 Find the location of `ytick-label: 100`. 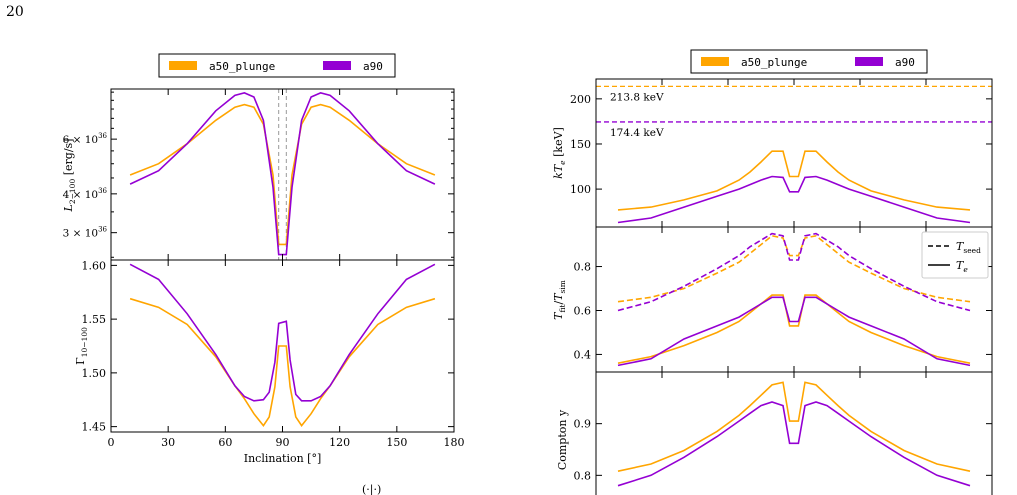

ytick-label: 100 is located at coordinates (580, 189).